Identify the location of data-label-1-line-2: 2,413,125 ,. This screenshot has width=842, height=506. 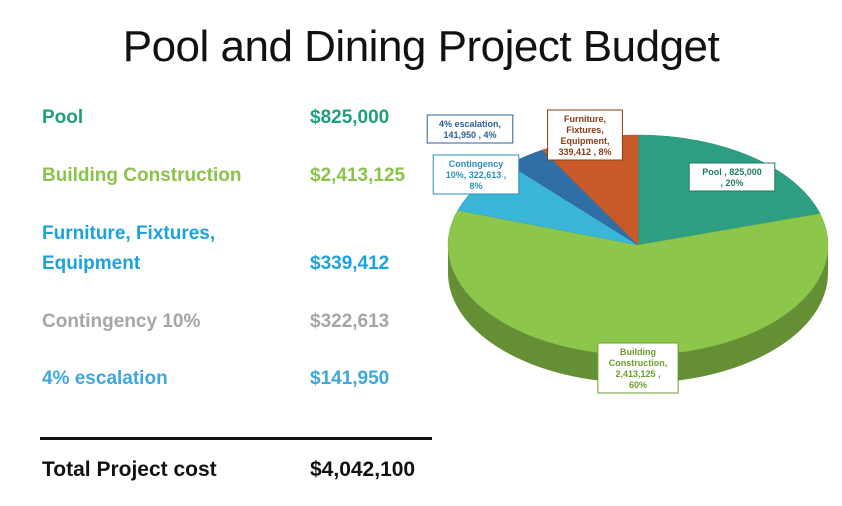
(637, 374).